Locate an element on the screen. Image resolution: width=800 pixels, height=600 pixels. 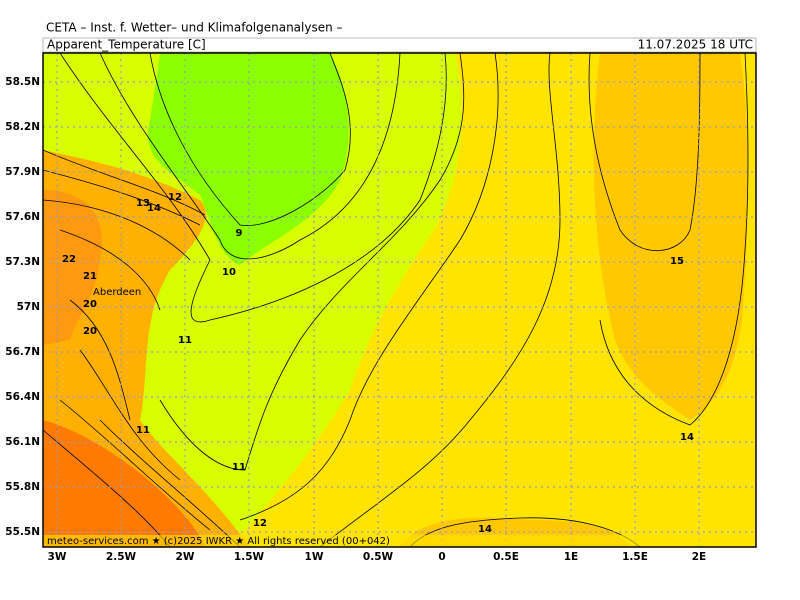
lat-label: 57.3N is located at coordinates (22, 262).